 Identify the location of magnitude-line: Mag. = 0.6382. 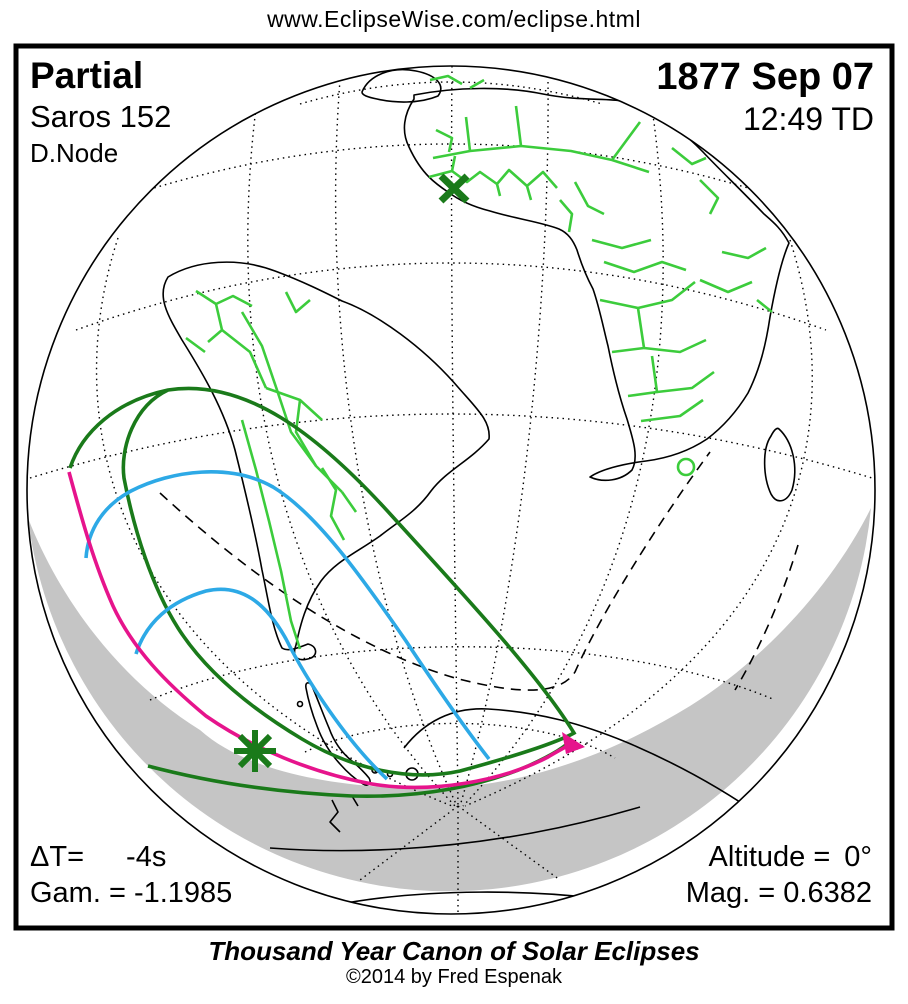
(778, 893).